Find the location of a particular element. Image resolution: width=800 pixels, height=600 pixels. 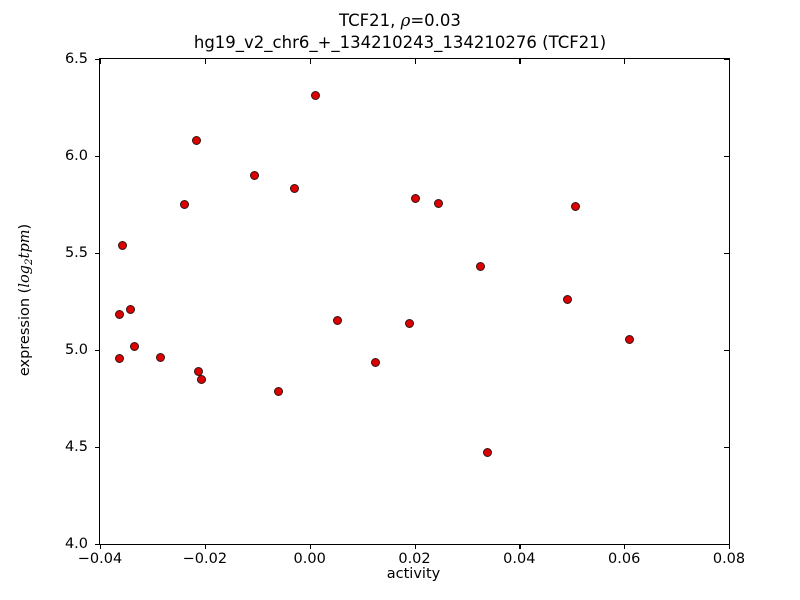

x-axis-tick-label: 0.02 is located at coordinates (414, 559).